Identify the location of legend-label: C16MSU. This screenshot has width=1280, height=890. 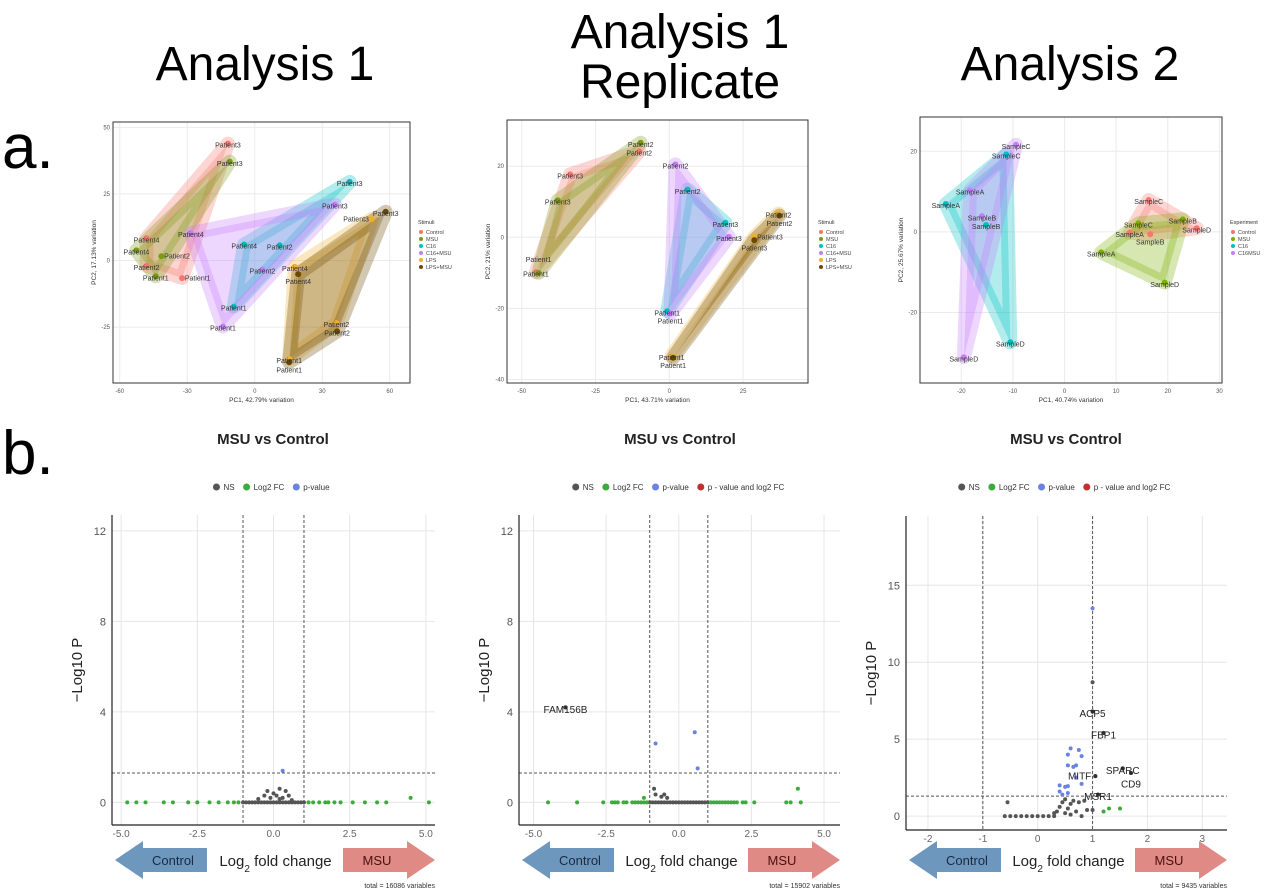
(1249, 254).